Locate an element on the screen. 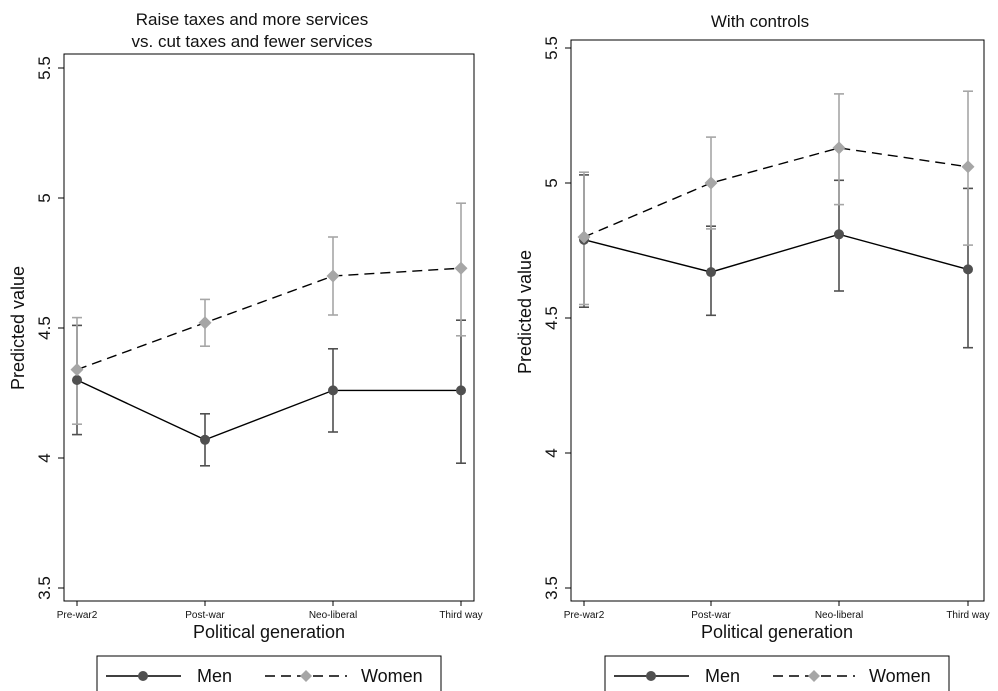 This screenshot has width=998, height=691. left-series-lines is located at coordinates (269, 354).